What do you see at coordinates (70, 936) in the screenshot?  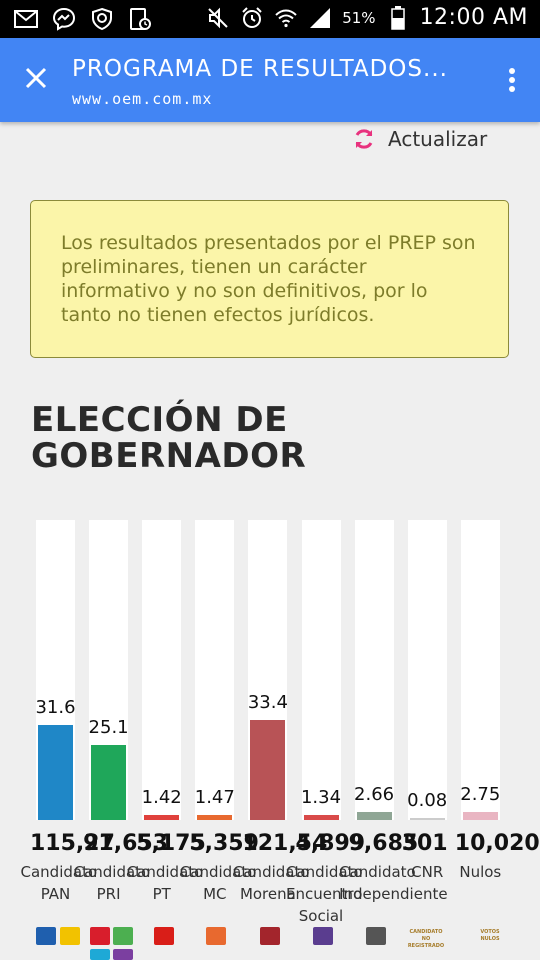 I see `prd-logo` at bounding box center [70, 936].